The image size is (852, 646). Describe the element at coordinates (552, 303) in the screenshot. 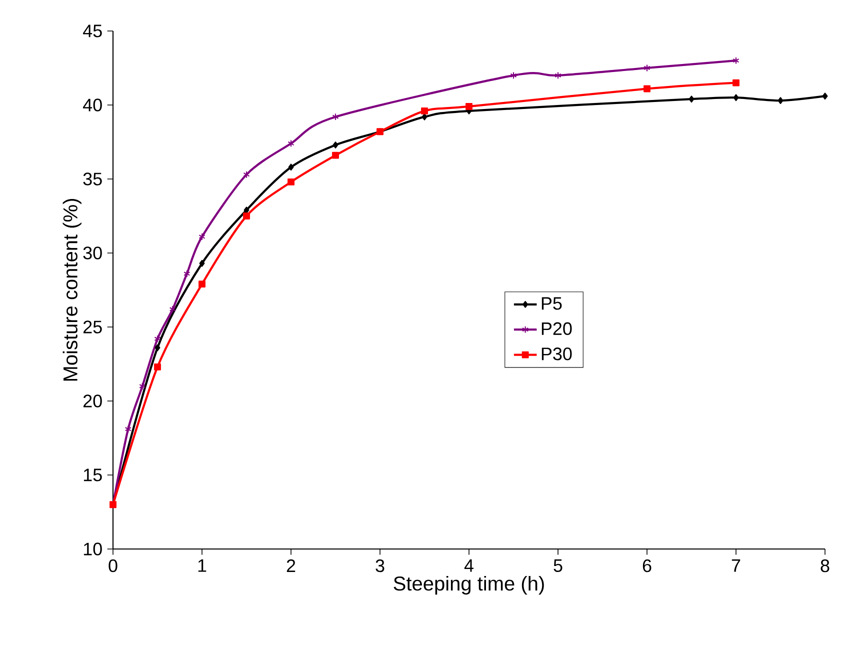

I see `legend-label: P5` at that location.